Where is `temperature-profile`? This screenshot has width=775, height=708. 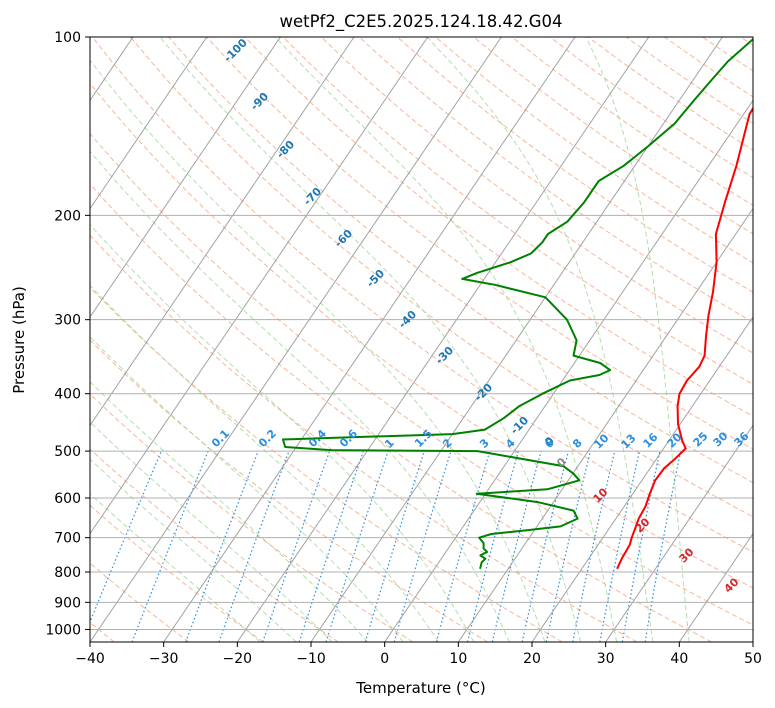 temperature-profile is located at coordinates (684, 338).